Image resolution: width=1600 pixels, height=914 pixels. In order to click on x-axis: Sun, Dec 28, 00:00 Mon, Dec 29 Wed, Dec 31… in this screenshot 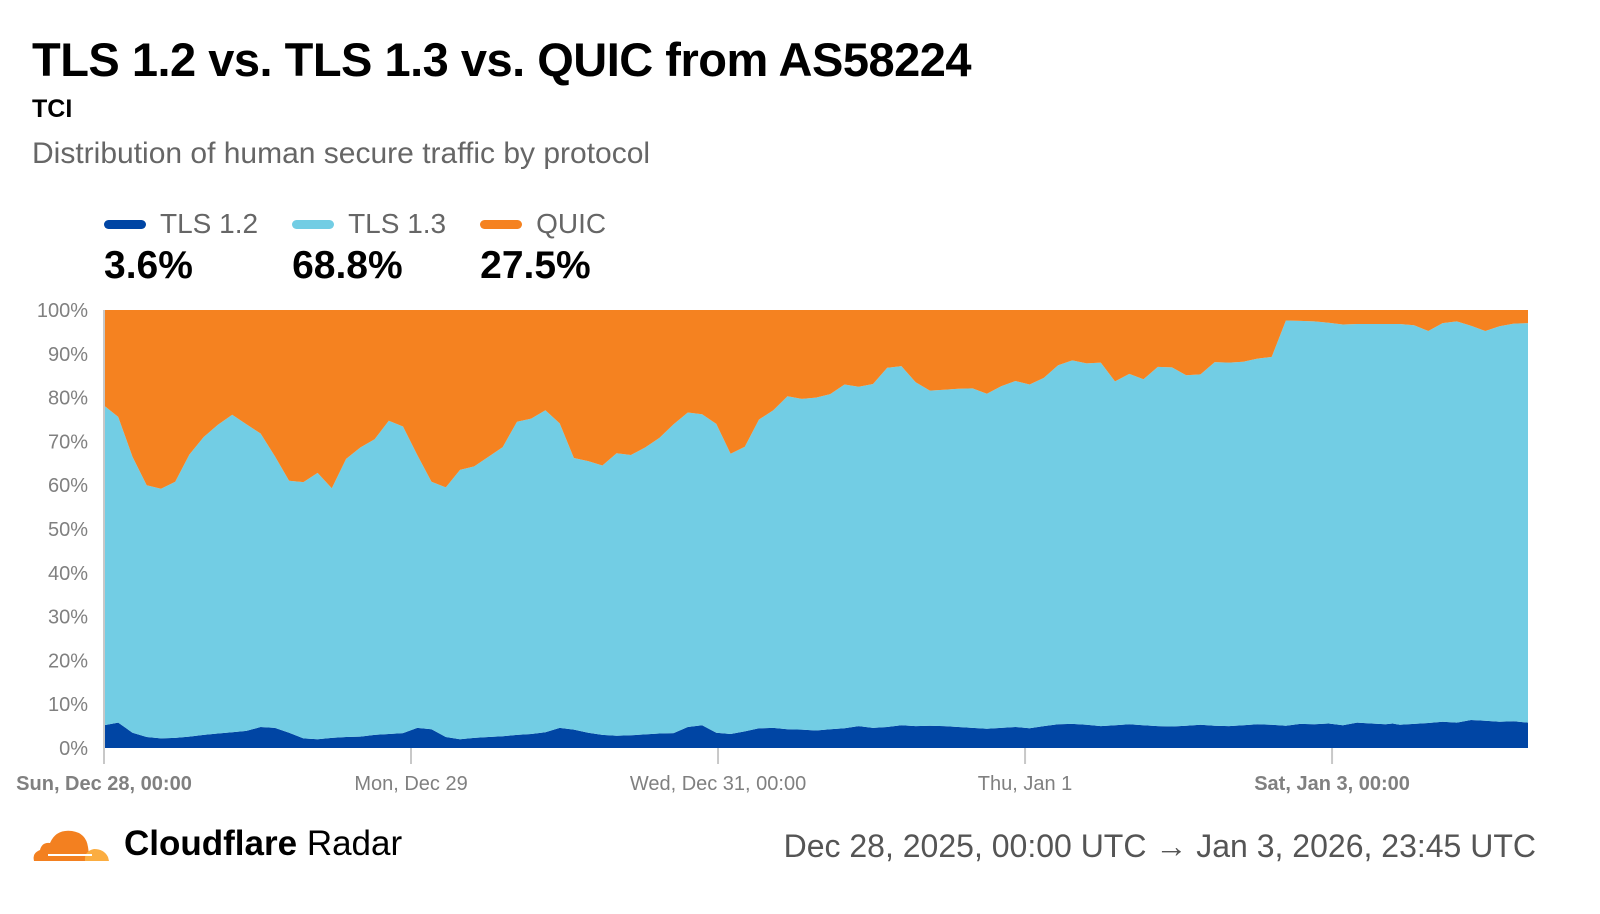, I will do `click(713, 771)`.